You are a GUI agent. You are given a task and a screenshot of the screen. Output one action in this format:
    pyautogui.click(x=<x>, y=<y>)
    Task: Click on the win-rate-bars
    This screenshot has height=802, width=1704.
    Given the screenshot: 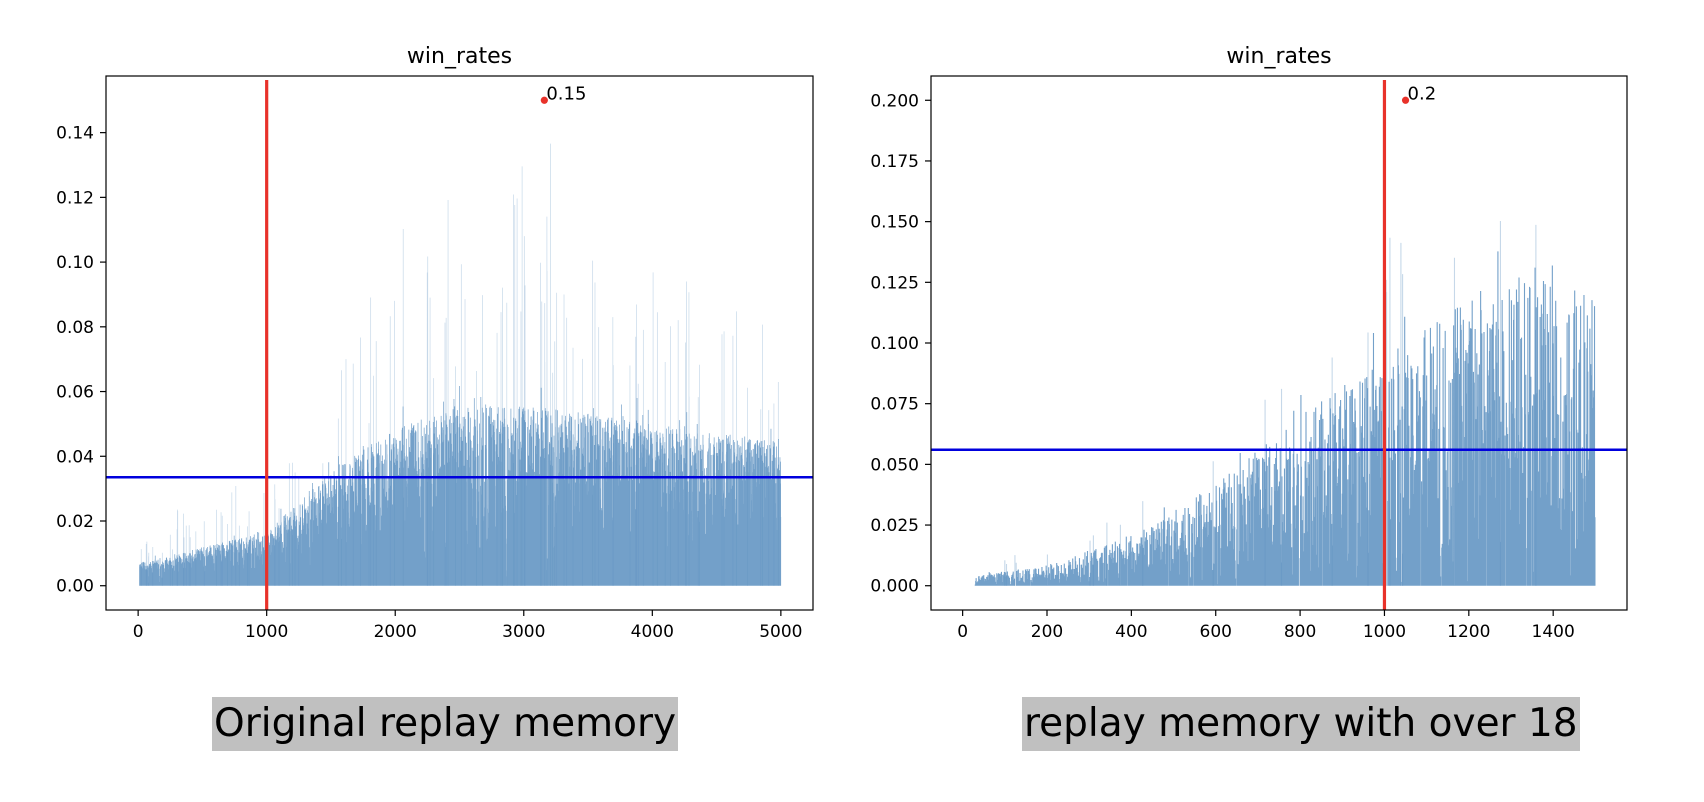 What is the action you would take?
    pyautogui.click(x=460, y=485)
    